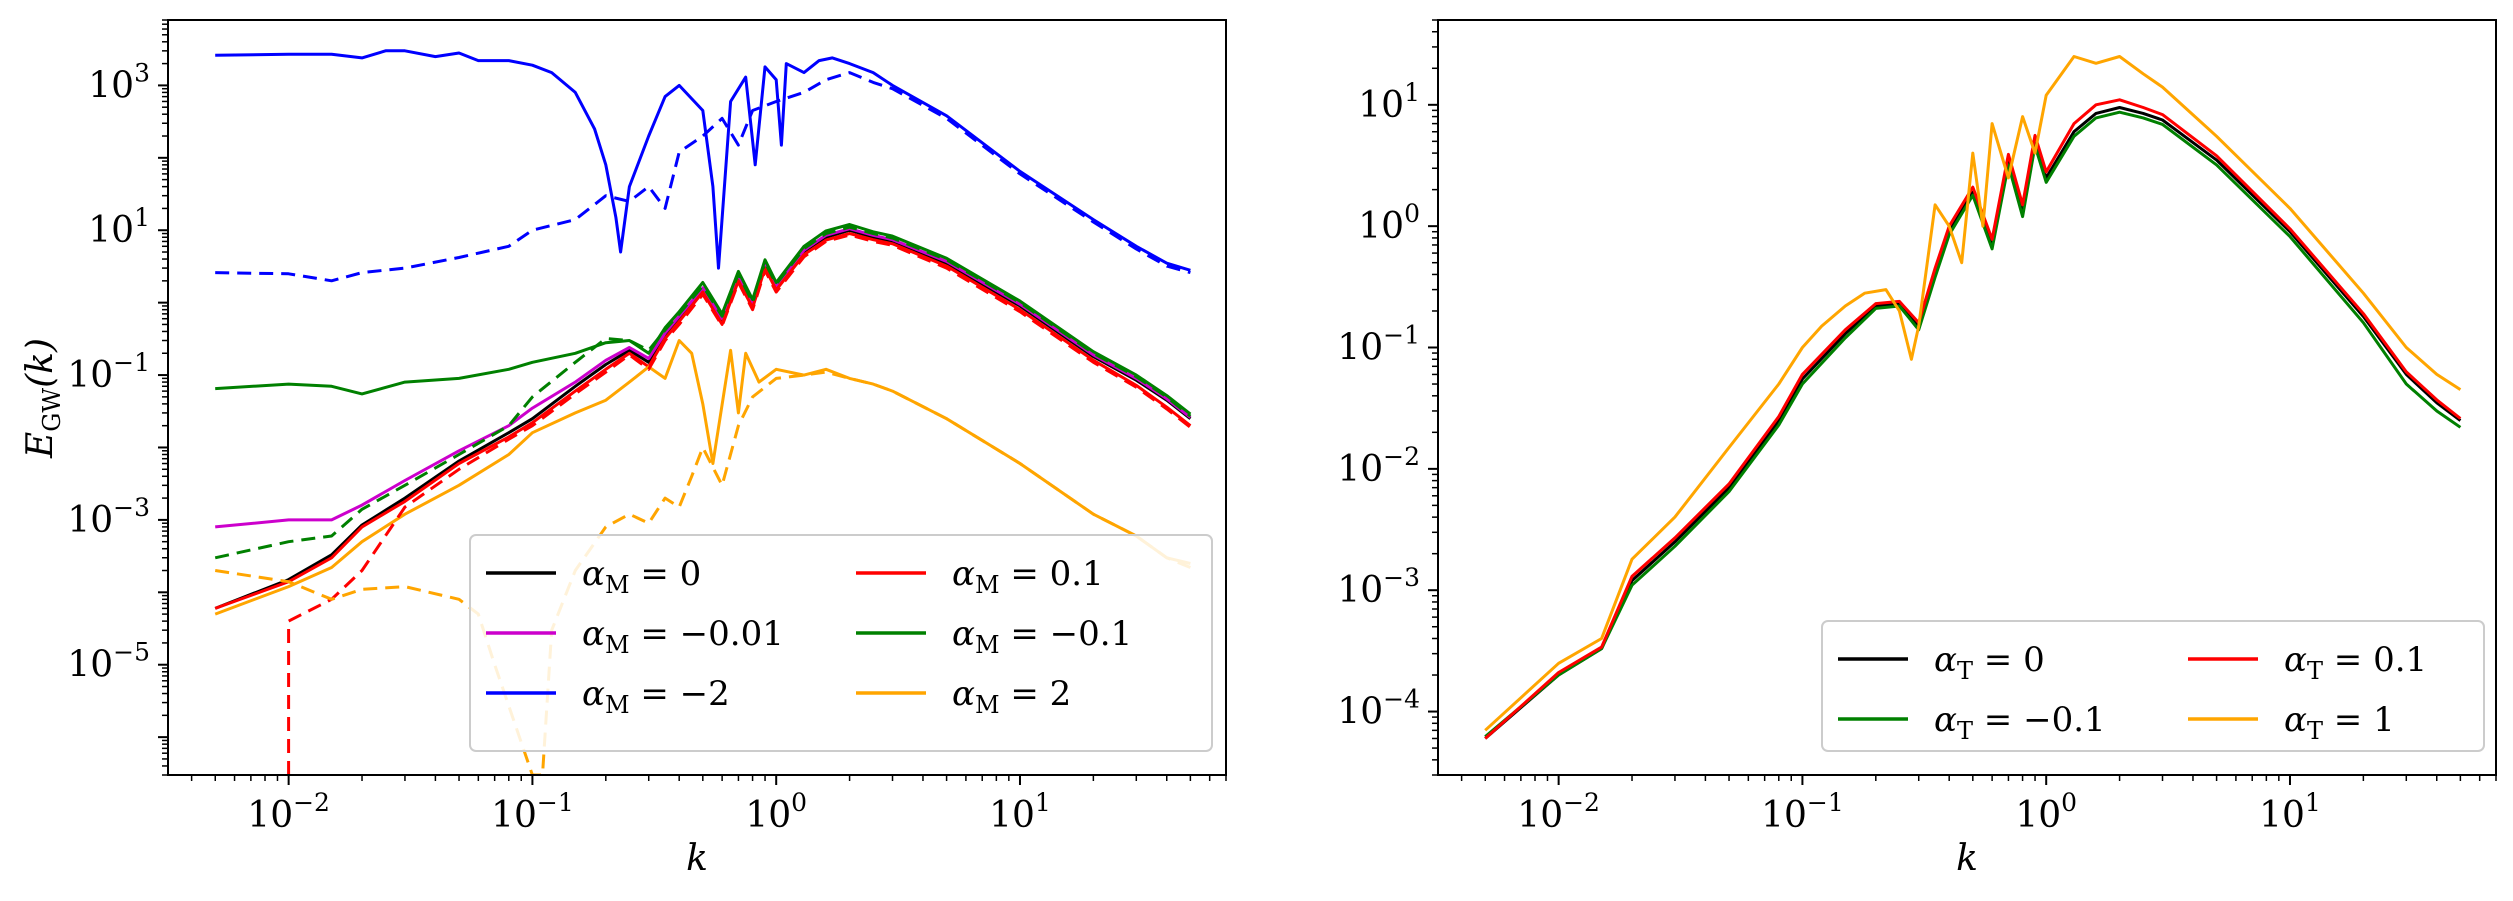 The image size is (2513, 901). I want to click on left-legend-label: αM = 0.1, so click(1028, 576).